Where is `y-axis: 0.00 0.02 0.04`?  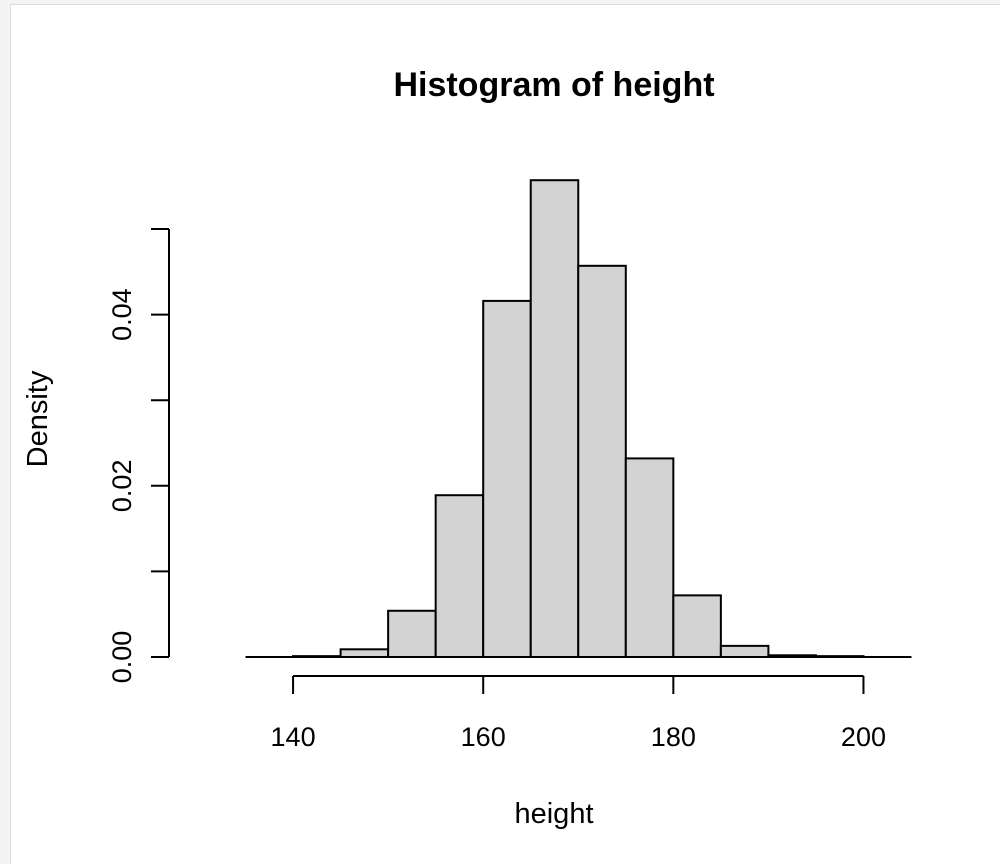 y-axis: 0.00 0.02 0.04 is located at coordinates (138, 456).